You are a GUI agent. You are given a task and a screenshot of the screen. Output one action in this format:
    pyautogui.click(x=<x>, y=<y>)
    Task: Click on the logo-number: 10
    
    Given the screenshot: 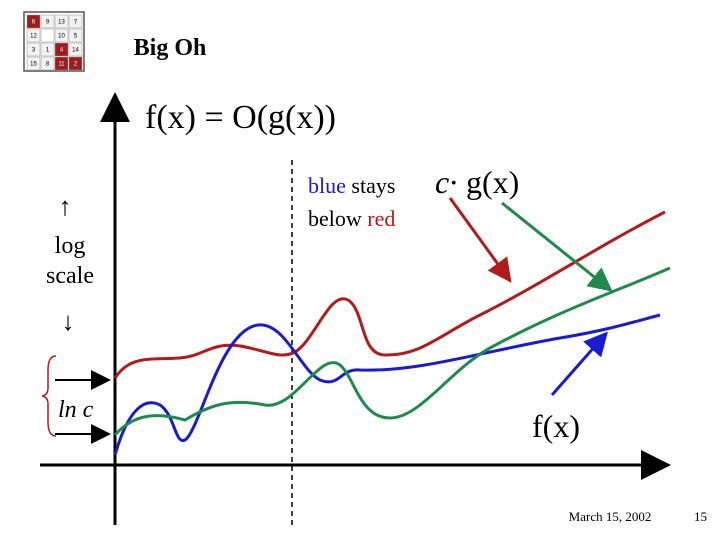 What is the action you would take?
    pyautogui.click(x=61, y=37)
    